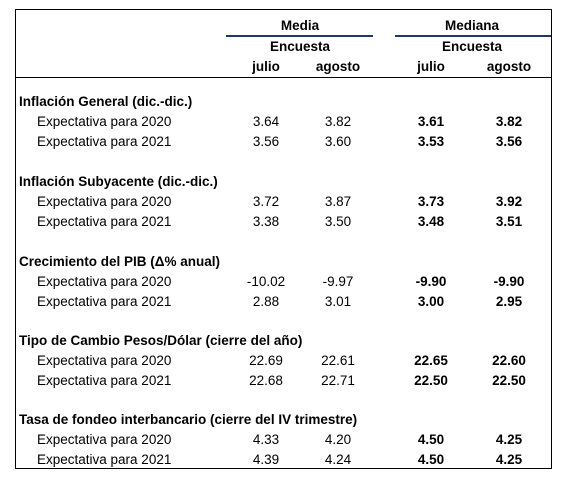 The width and height of the screenshot is (565, 484). I want to click on media-value-julio: 4.33, so click(266, 439).